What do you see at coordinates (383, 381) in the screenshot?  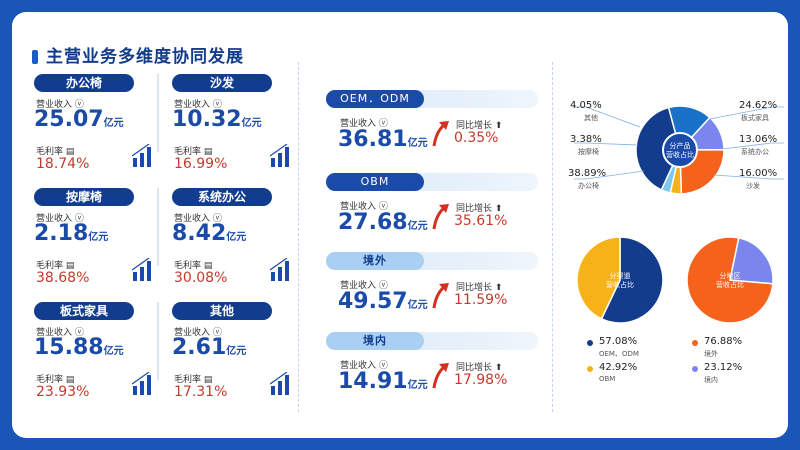 I see `model-revenue: 14.91亿元` at bounding box center [383, 381].